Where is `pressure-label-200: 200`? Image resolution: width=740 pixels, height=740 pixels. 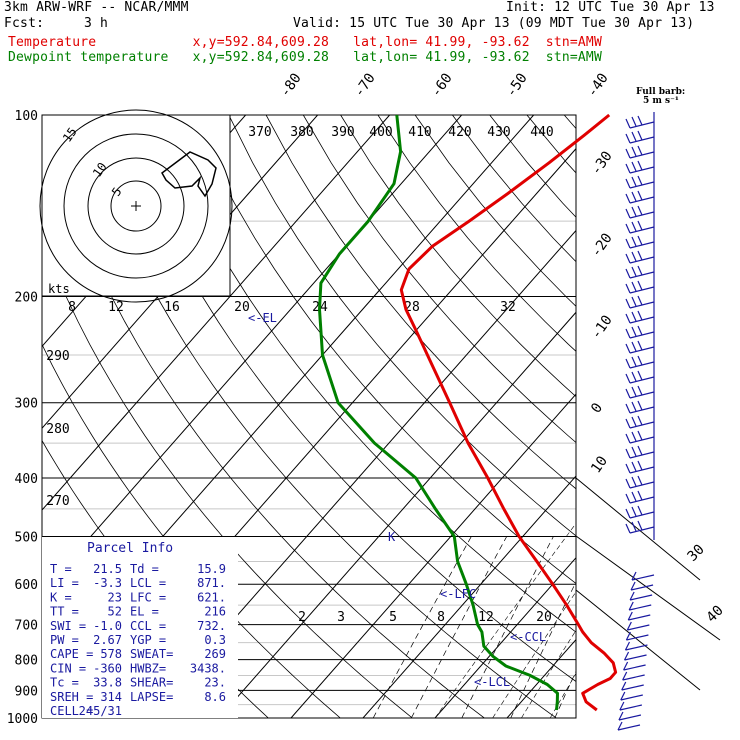 pressure-label-200: 200 is located at coordinates (26, 298).